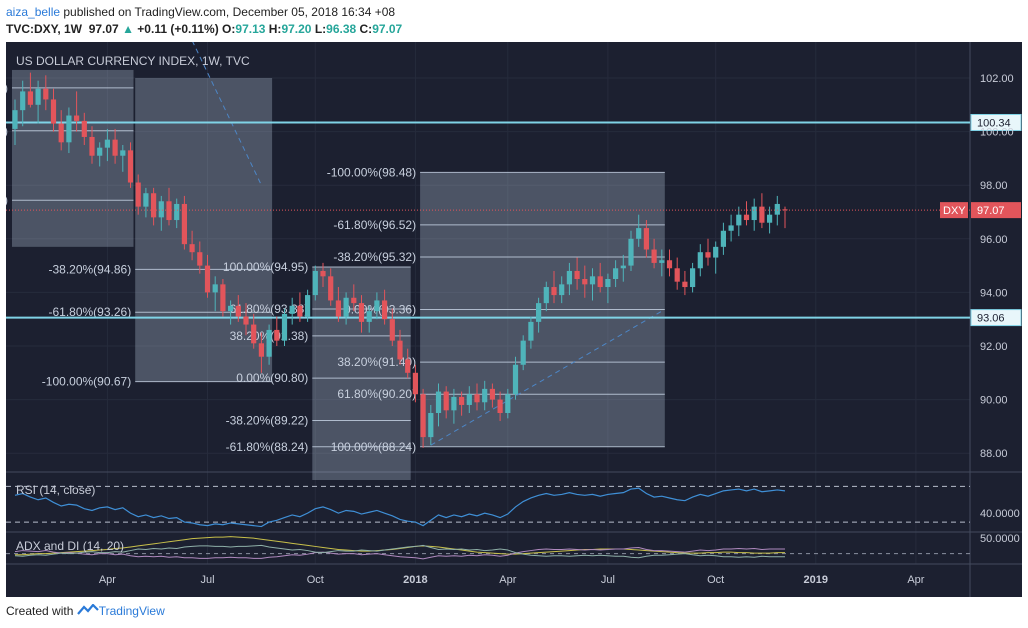 This screenshot has height=628, width=1028. What do you see at coordinates (994, 186) in the screenshot?
I see `price-axis-tick: 98.00` at bounding box center [994, 186].